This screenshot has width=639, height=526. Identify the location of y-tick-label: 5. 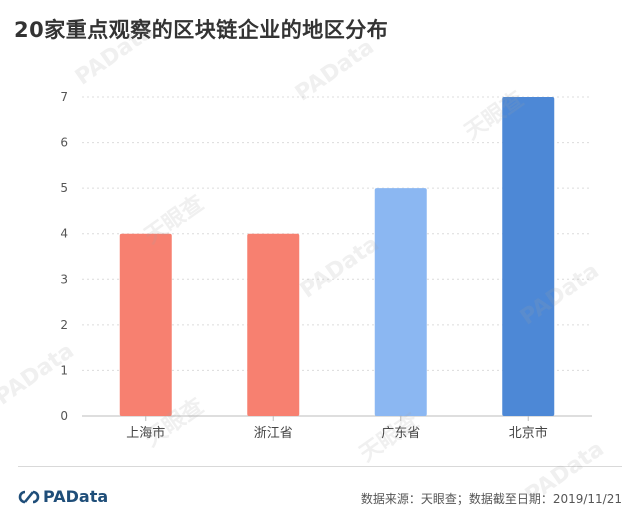
(64, 188).